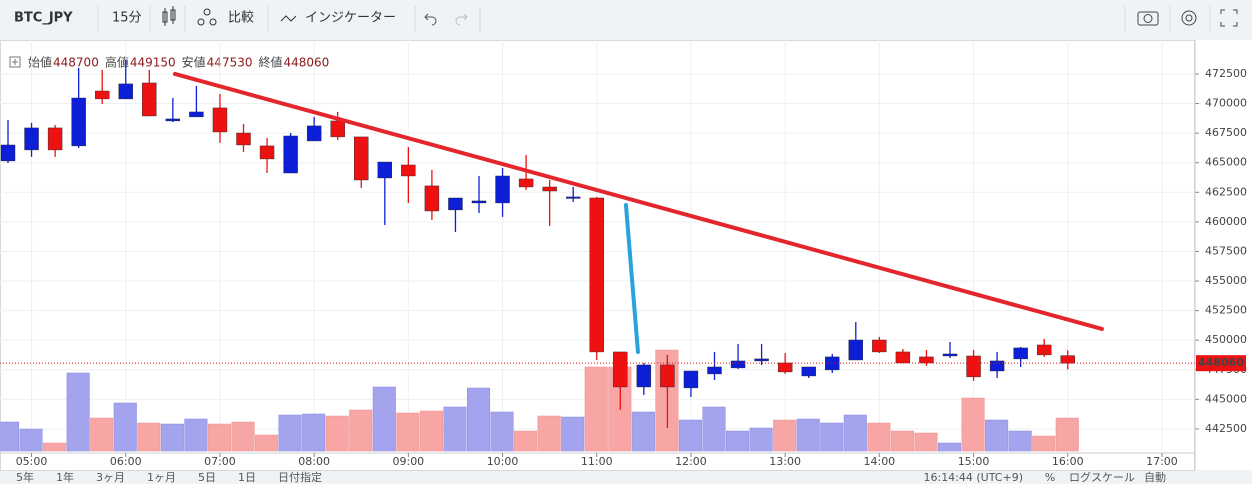 Image resolution: width=1252 pixels, height=488 pixels. I want to click on symbol: BTC_JPY, so click(43, 18).